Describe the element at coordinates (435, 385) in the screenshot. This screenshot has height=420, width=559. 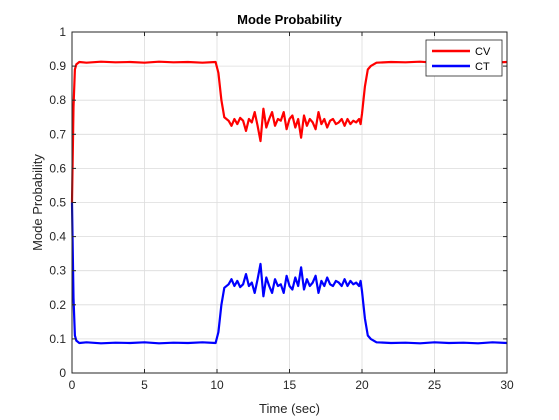
I see `x-tick-label: 25` at that location.